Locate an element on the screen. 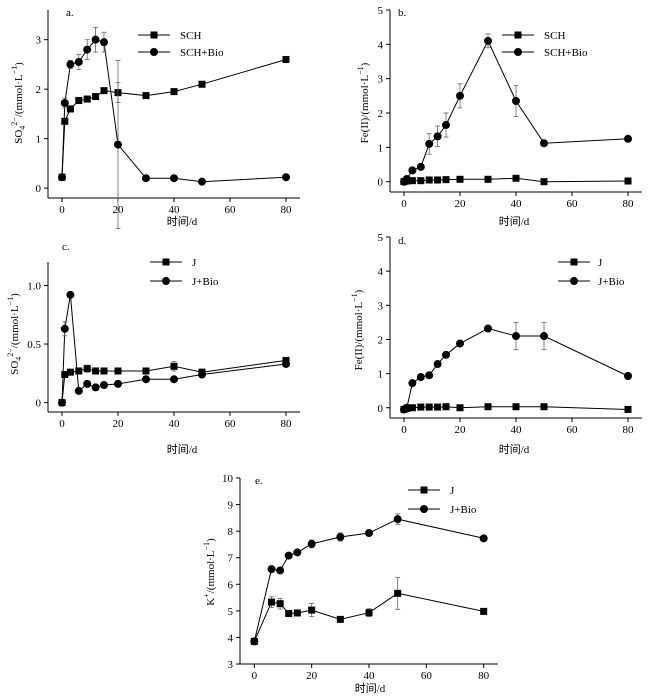 The height and width of the screenshot is (699, 654). panel-c-legend: J J+Bio is located at coordinates (184, 272).